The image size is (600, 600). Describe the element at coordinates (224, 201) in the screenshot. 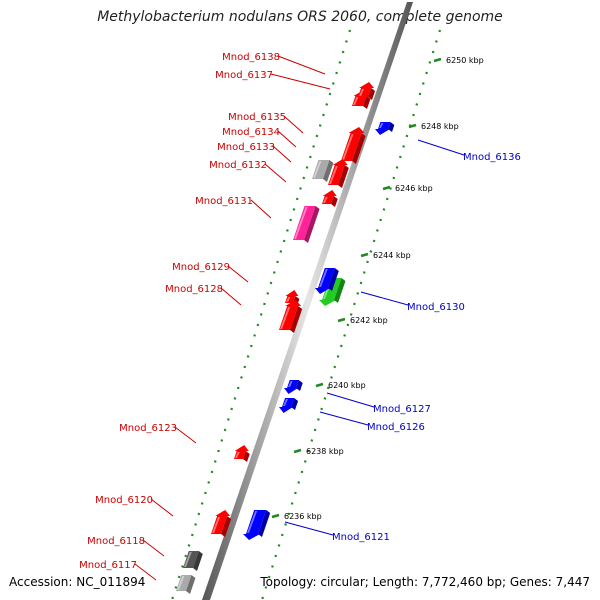

I see `gene-label: Mnod_6131` at that location.